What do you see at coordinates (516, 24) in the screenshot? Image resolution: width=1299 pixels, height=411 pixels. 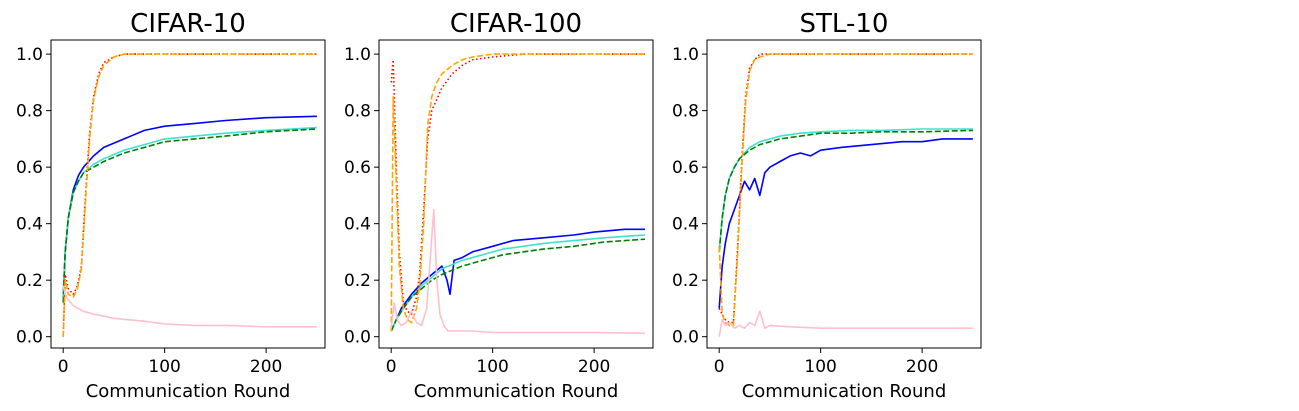 I see `chart-title: CIFAR-100` at bounding box center [516, 24].